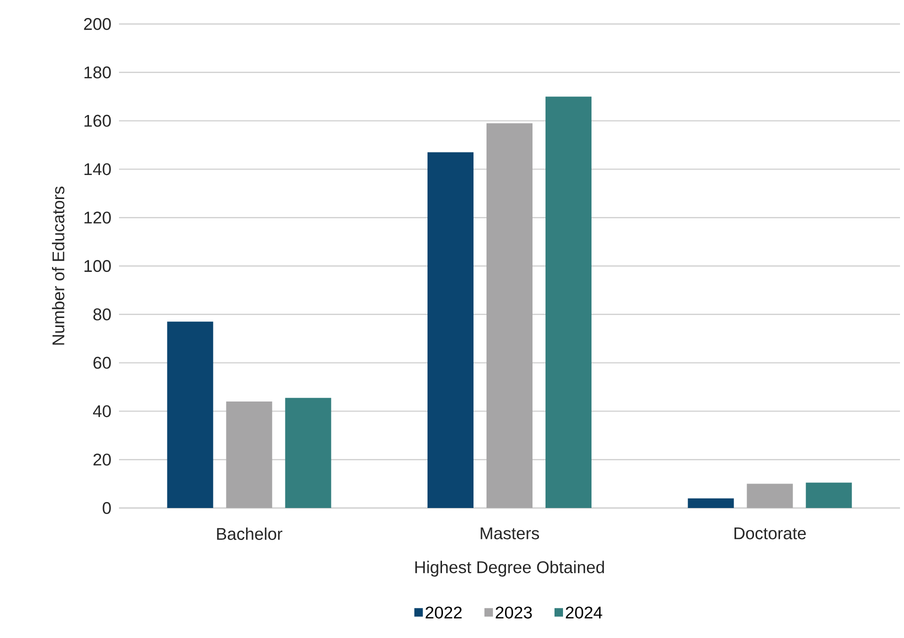  Describe the element at coordinates (97, 120) in the screenshot. I see `y-tick-label: 160` at that location.